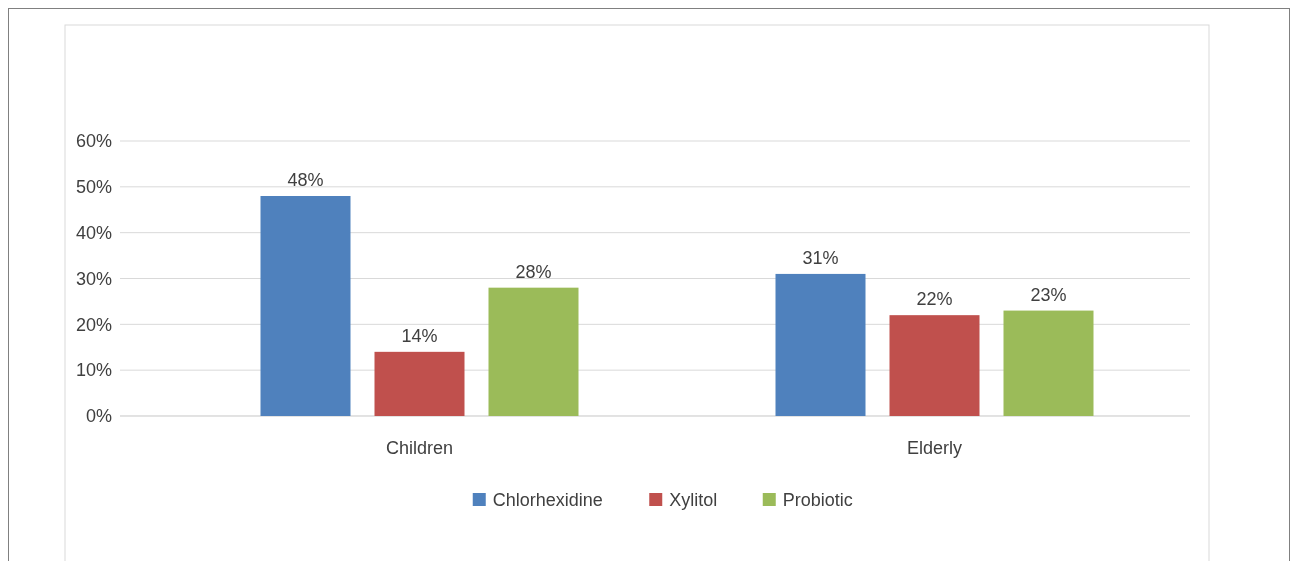 The height and width of the screenshot is (569, 1298). I want to click on x-tick-label: Children, so click(419, 448).